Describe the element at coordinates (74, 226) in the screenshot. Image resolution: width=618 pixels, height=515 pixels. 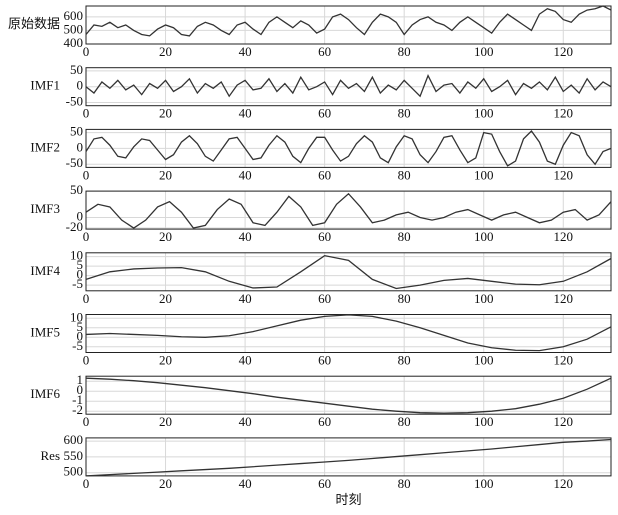
I see `y-tick-label: -20` at that location.